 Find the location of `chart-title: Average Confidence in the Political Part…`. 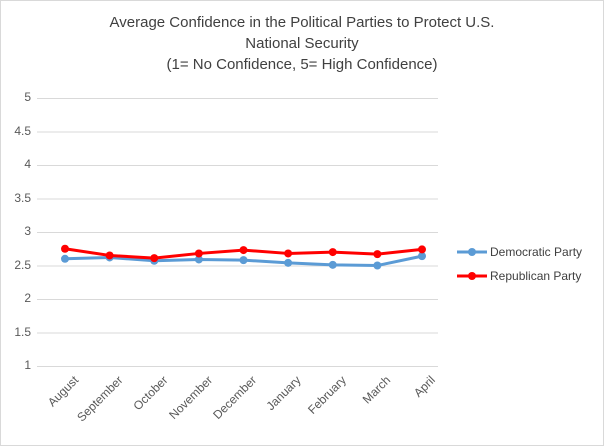

chart-title: Average Confidence in the Political Part… is located at coordinates (302, 43).